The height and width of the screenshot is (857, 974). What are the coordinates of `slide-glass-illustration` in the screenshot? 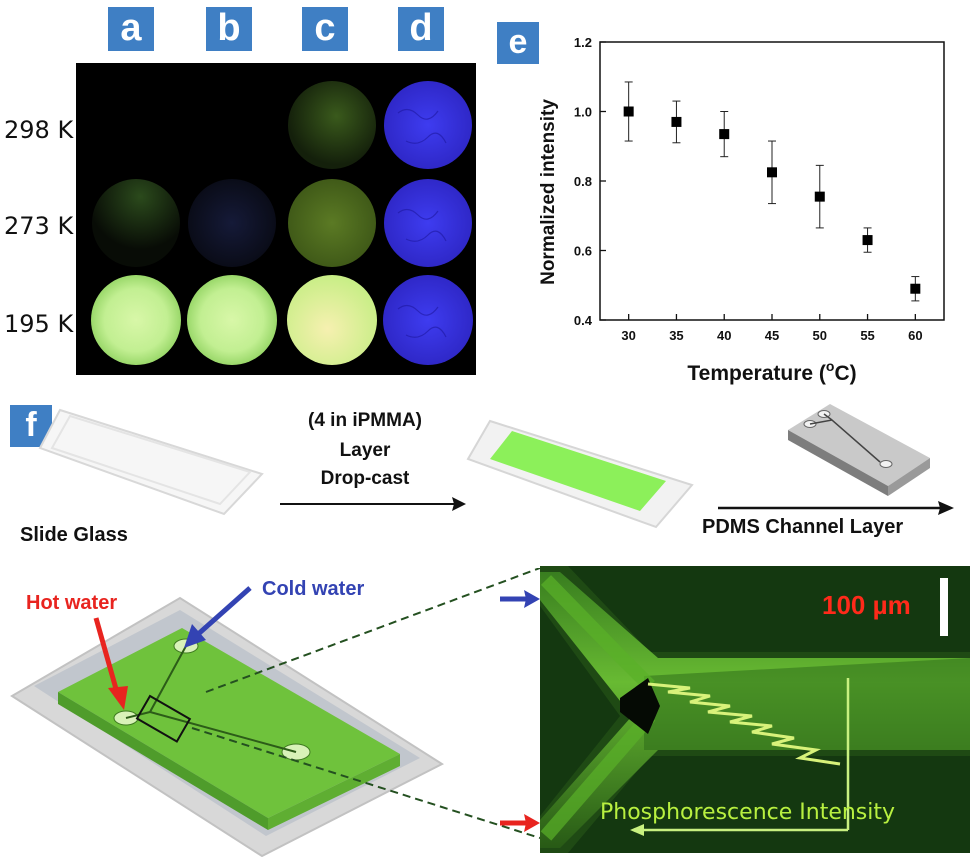 It's located at (151, 462).